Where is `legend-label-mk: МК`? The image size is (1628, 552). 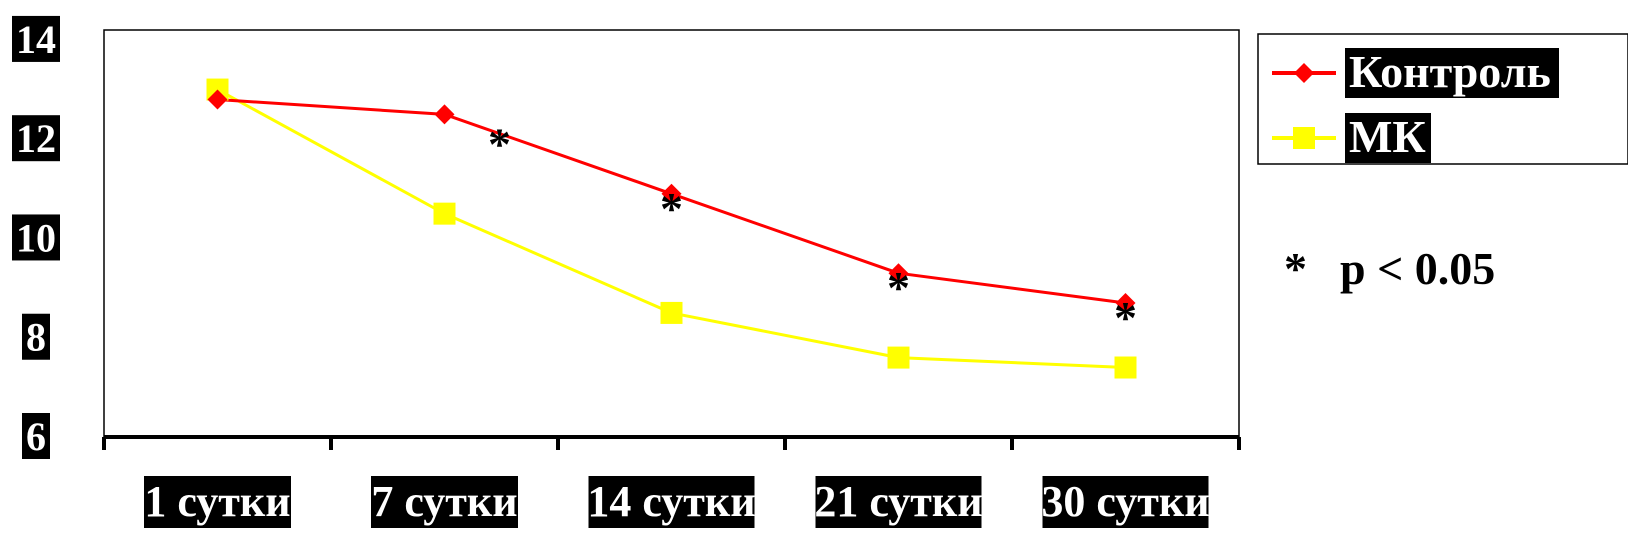
legend-label-mk: МК is located at coordinates (1387, 136).